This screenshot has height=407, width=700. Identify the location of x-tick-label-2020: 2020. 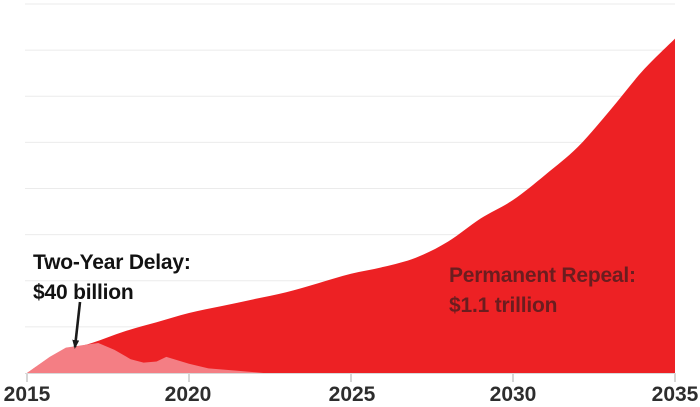
(188, 394).